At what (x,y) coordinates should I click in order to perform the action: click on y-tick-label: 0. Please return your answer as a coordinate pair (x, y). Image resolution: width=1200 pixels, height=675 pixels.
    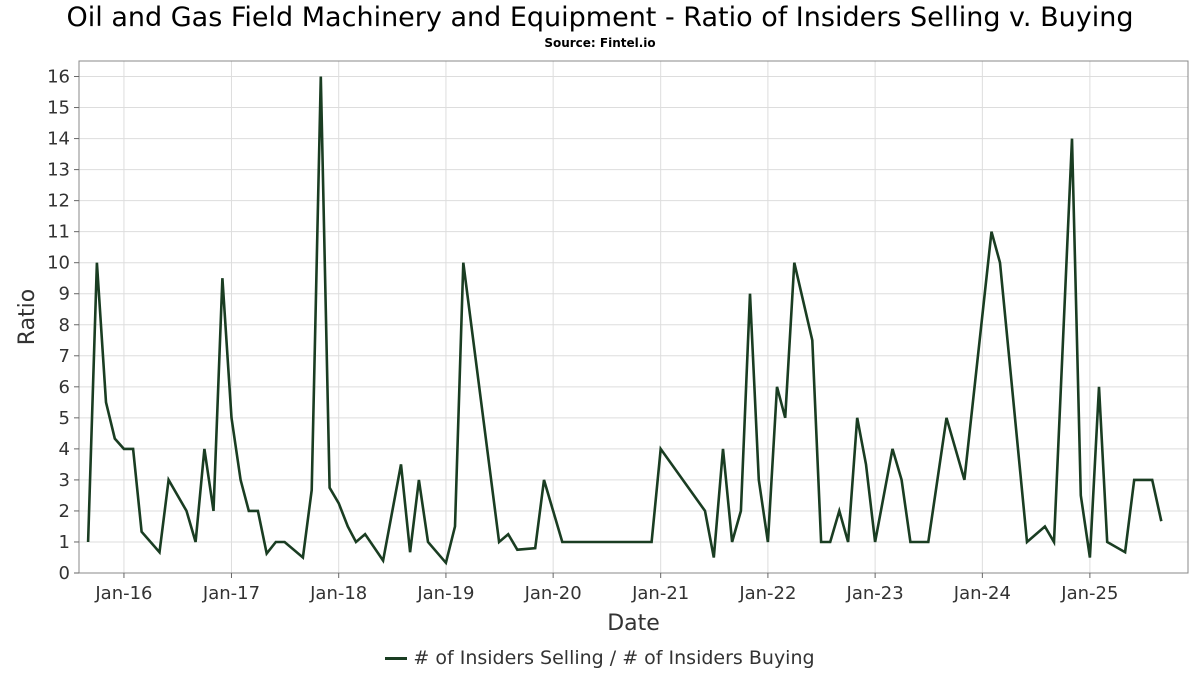
    Looking at the image, I should click on (64, 573).